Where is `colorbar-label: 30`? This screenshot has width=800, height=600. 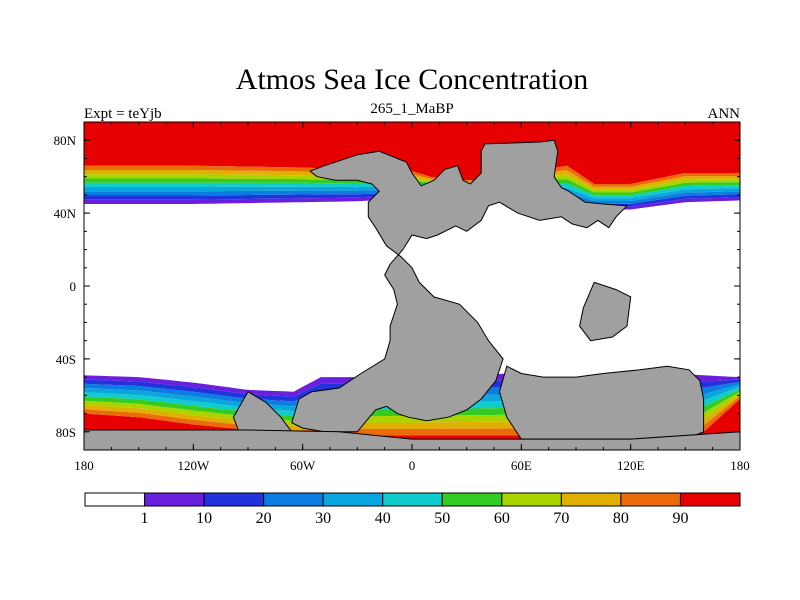 colorbar-label: 30 is located at coordinates (323, 518).